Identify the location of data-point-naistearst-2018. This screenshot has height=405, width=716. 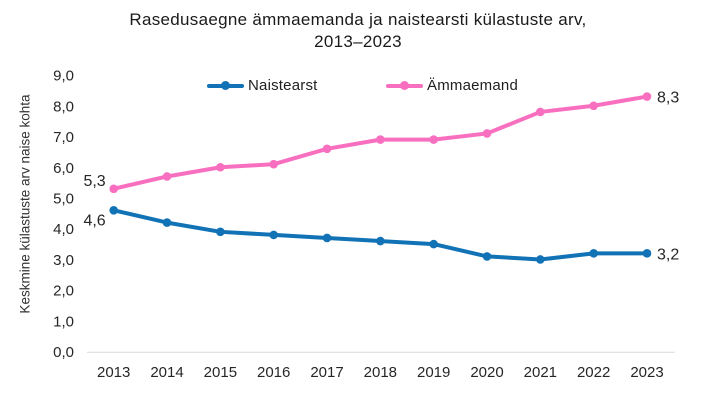
(380, 241).